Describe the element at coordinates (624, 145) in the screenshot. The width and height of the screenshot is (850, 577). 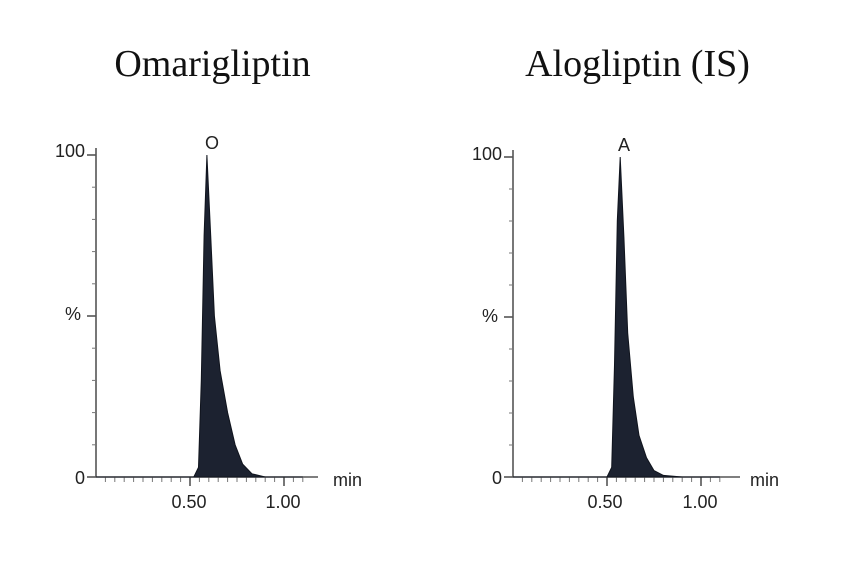
I see `peak-label: A` at that location.